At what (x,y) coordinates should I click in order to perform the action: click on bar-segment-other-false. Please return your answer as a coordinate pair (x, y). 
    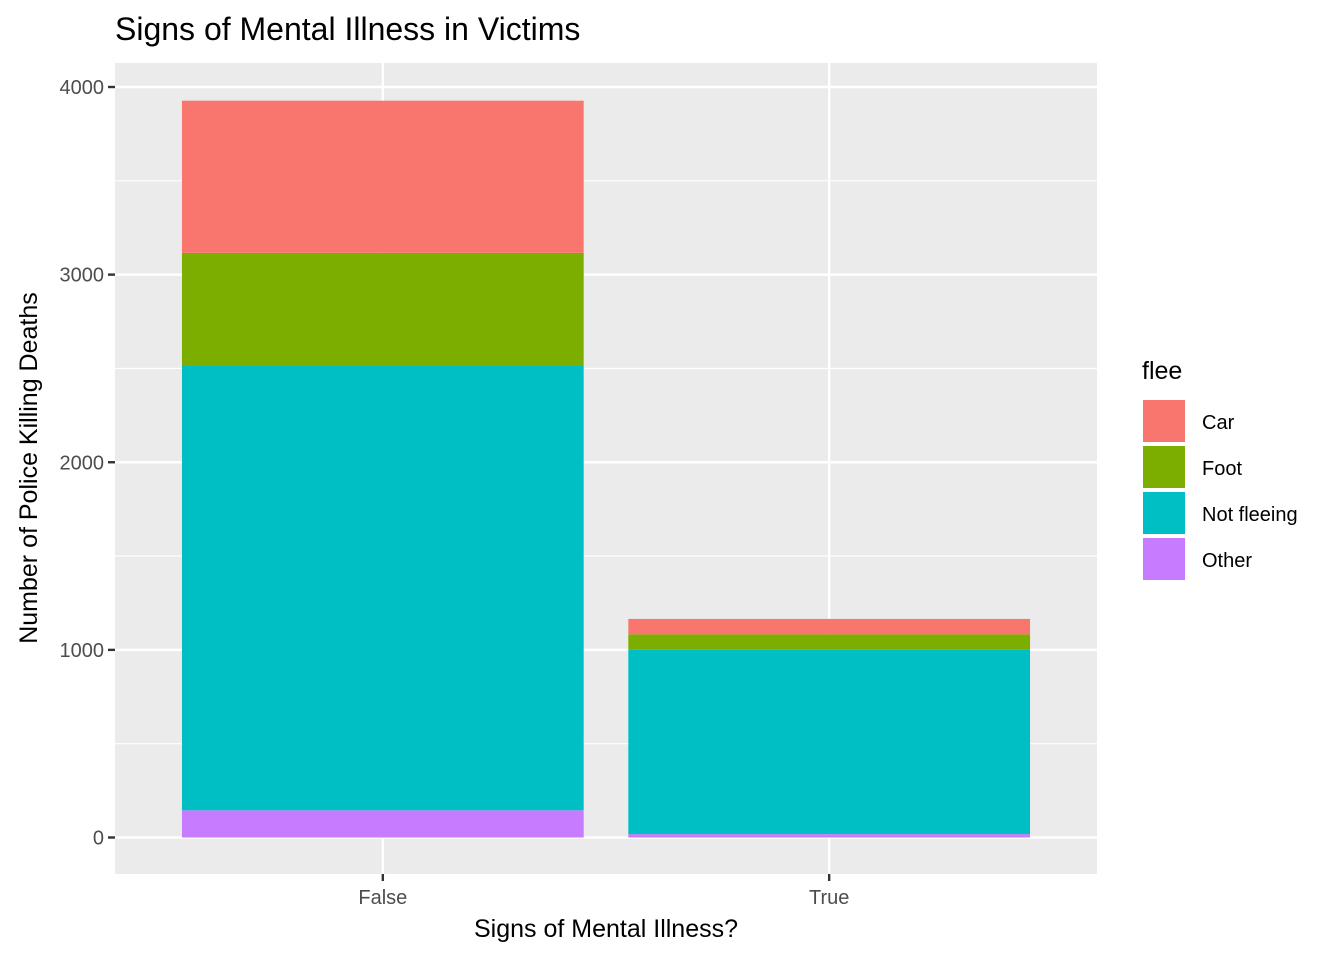
    Looking at the image, I should click on (382, 824).